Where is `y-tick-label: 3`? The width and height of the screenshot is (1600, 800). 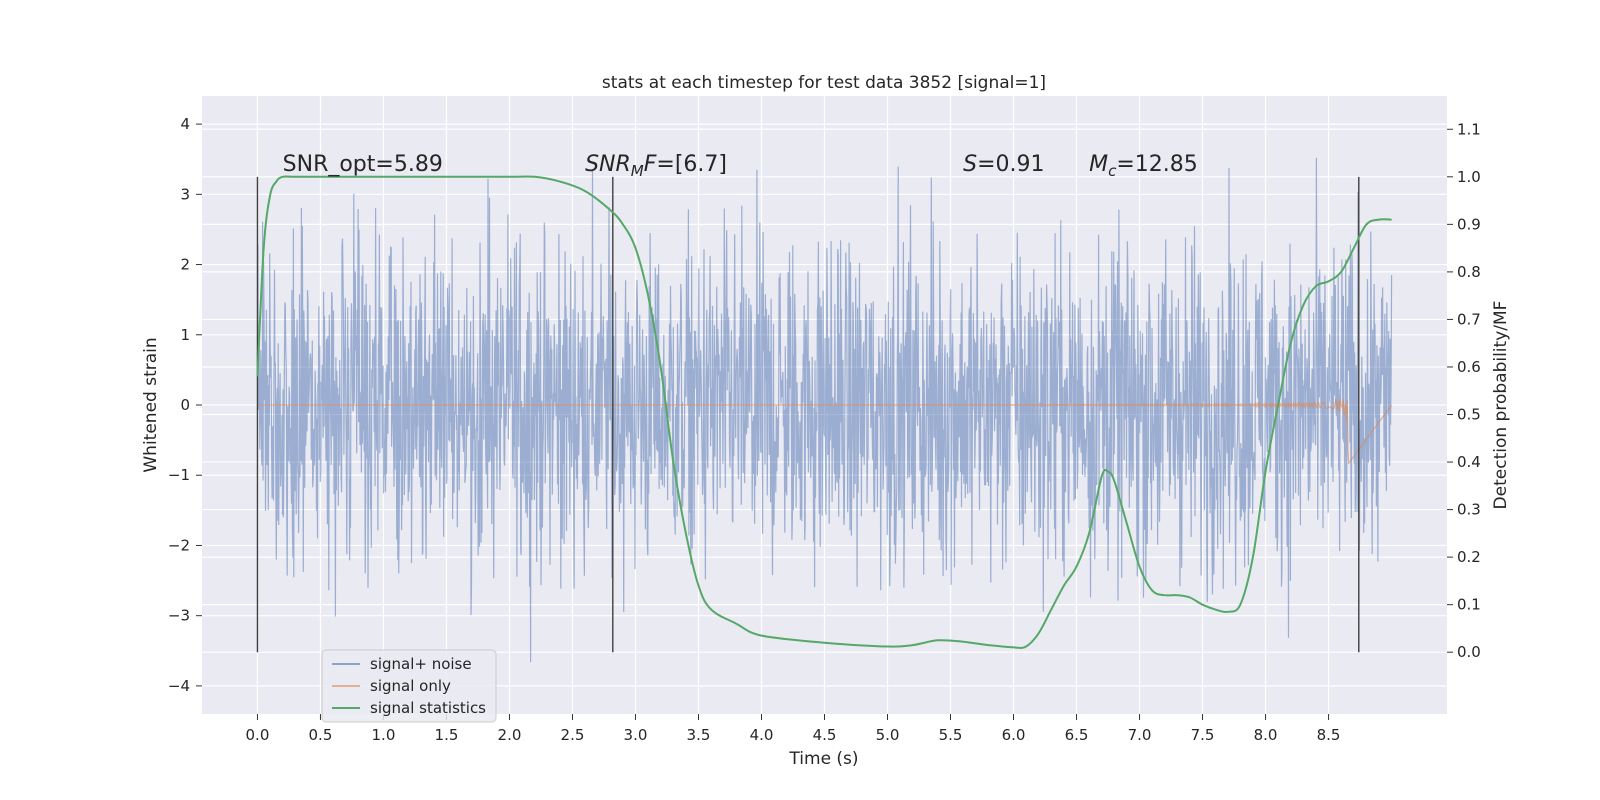
y-tick-label: 3 is located at coordinates (185, 194).